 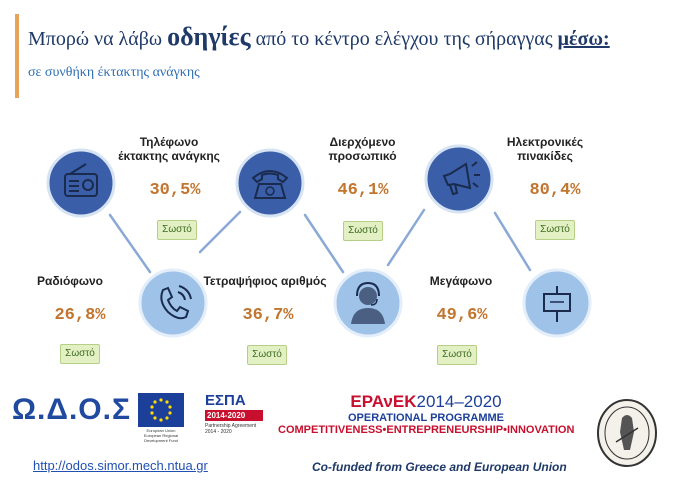 What do you see at coordinates (71, 409) in the screenshot?
I see `odos-logo: Ω.Δ.Ο.Σ` at bounding box center [71, 409].